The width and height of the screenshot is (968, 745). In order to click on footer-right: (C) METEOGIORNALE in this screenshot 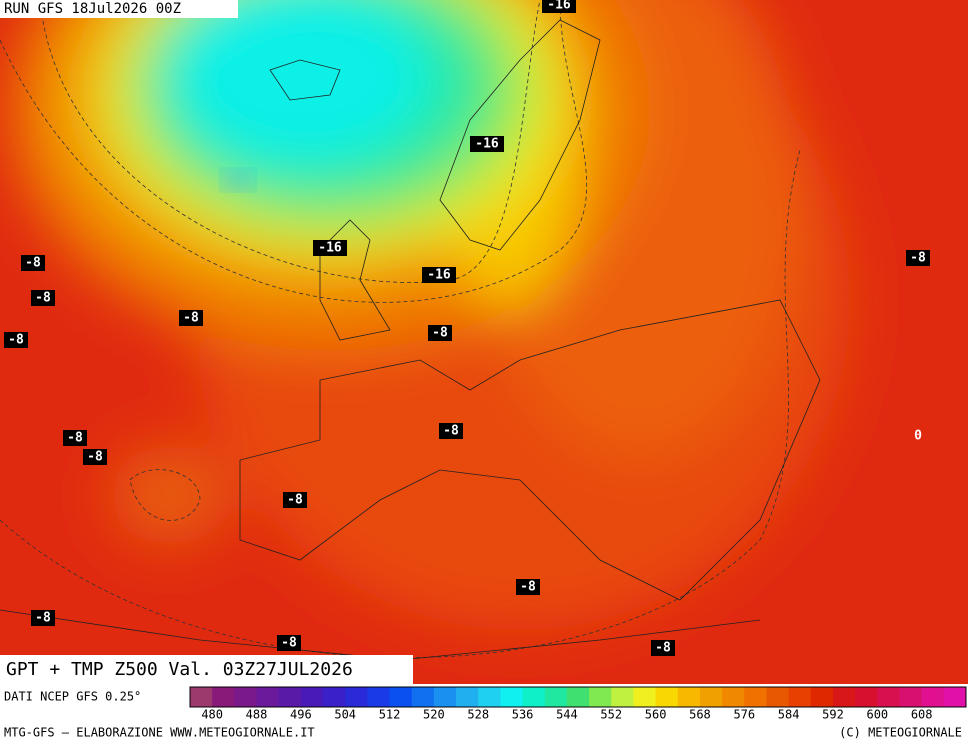, I will do `click(900, 733)`.